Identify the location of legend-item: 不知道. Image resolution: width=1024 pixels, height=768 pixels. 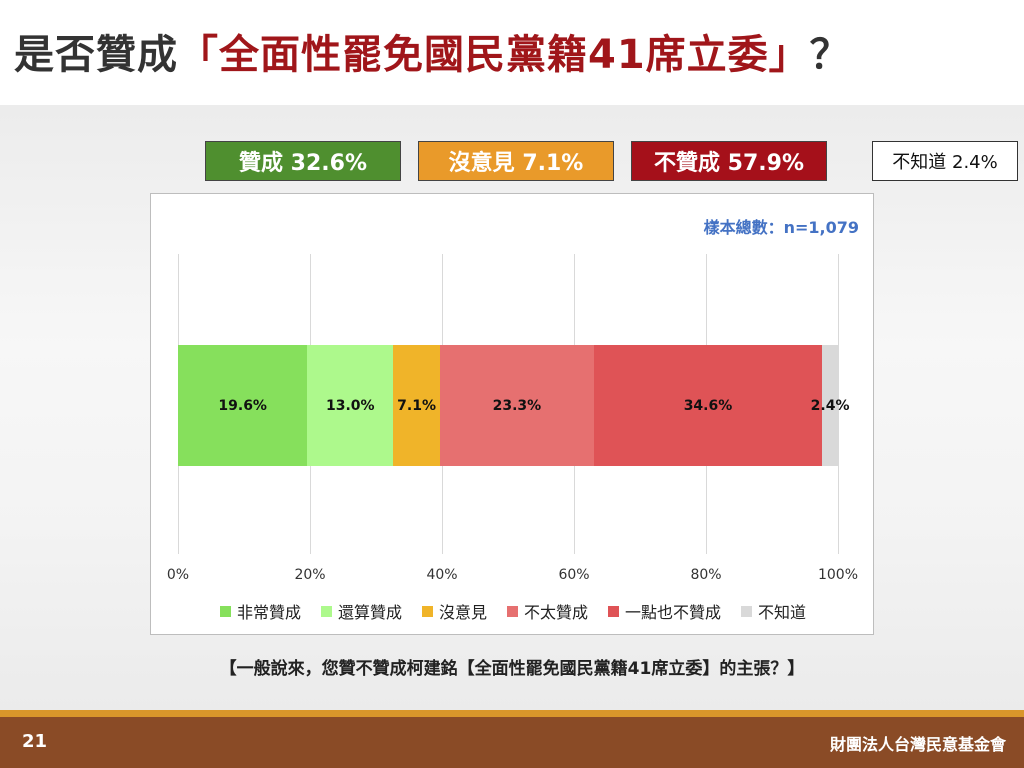
(773, 611).